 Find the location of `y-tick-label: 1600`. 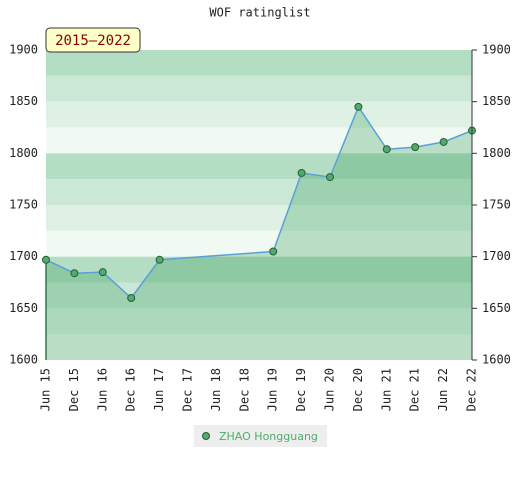

y-tick-label: 1600 is located at coordinates (23, 360).